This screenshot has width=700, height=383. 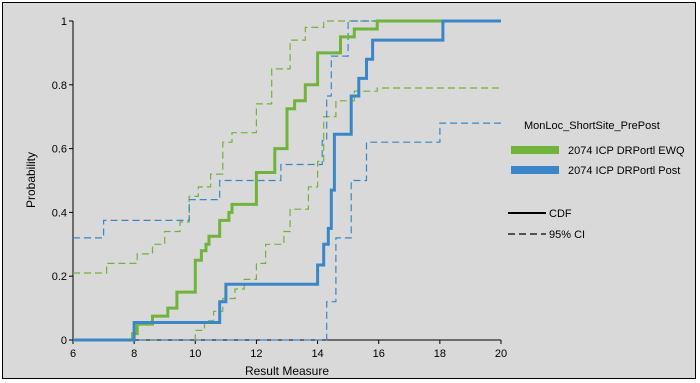 What do you see at coordinates (317, 354) in the screenshot?
I see `x-tick-label: 14` at bounding box center [317, 354].